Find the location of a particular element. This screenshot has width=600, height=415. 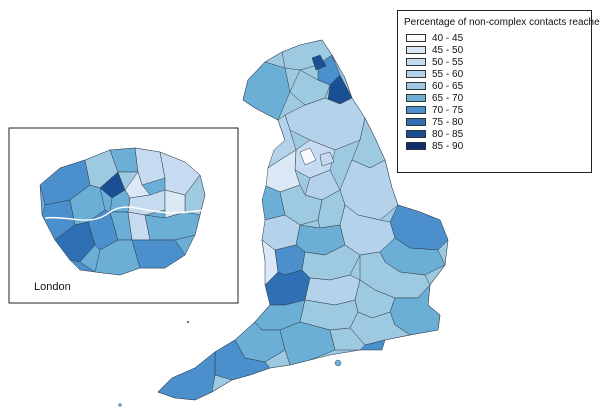

isles-of-scilly is located at coordinates (120, 405).